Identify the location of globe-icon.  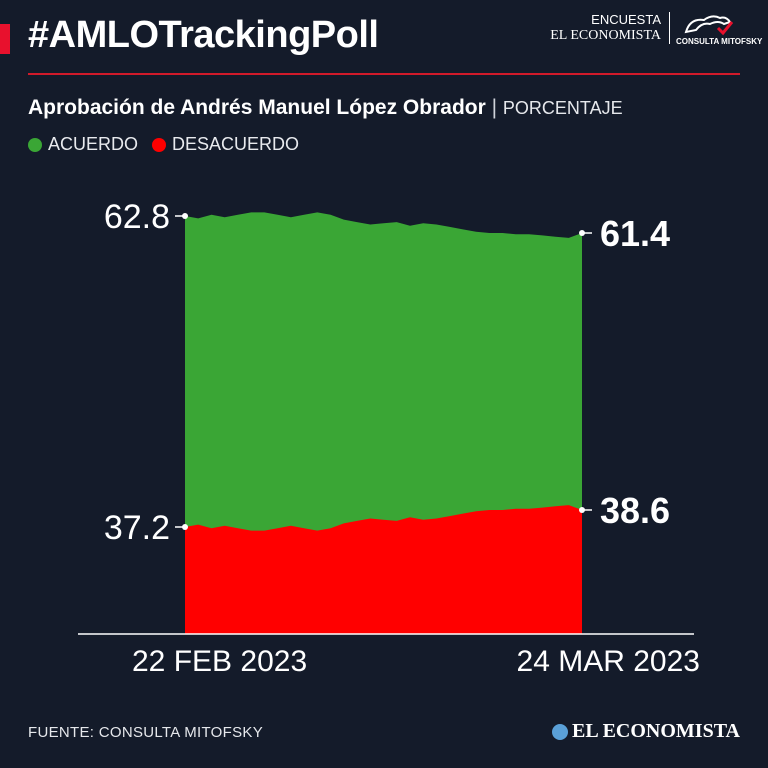
(560, 731).